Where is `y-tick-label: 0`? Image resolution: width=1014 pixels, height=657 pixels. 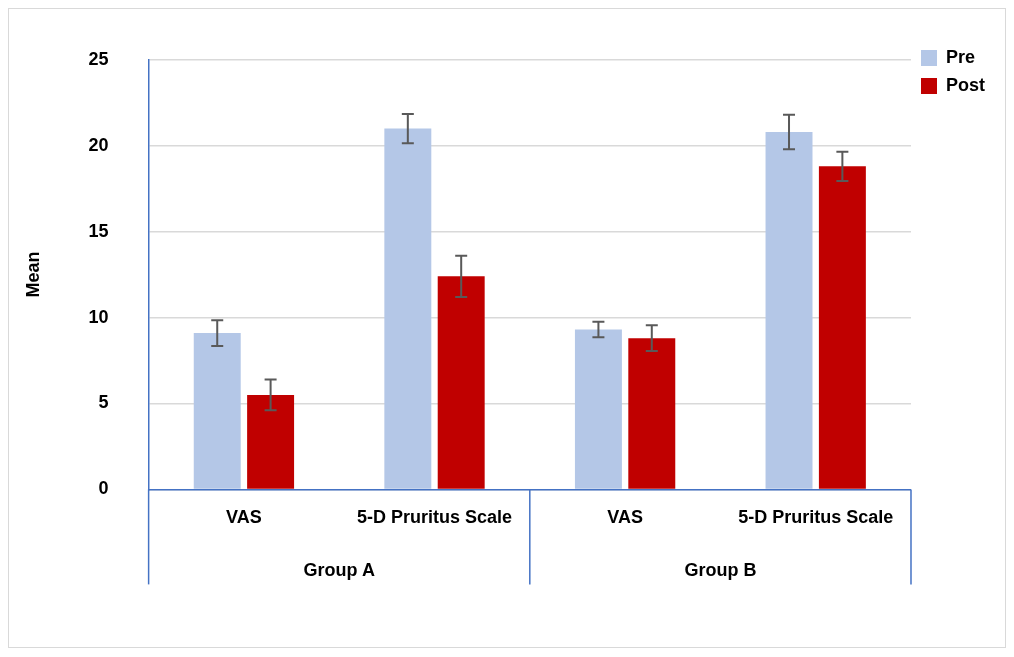
y-tick-label: 0 is located at coordinates (103, 488).